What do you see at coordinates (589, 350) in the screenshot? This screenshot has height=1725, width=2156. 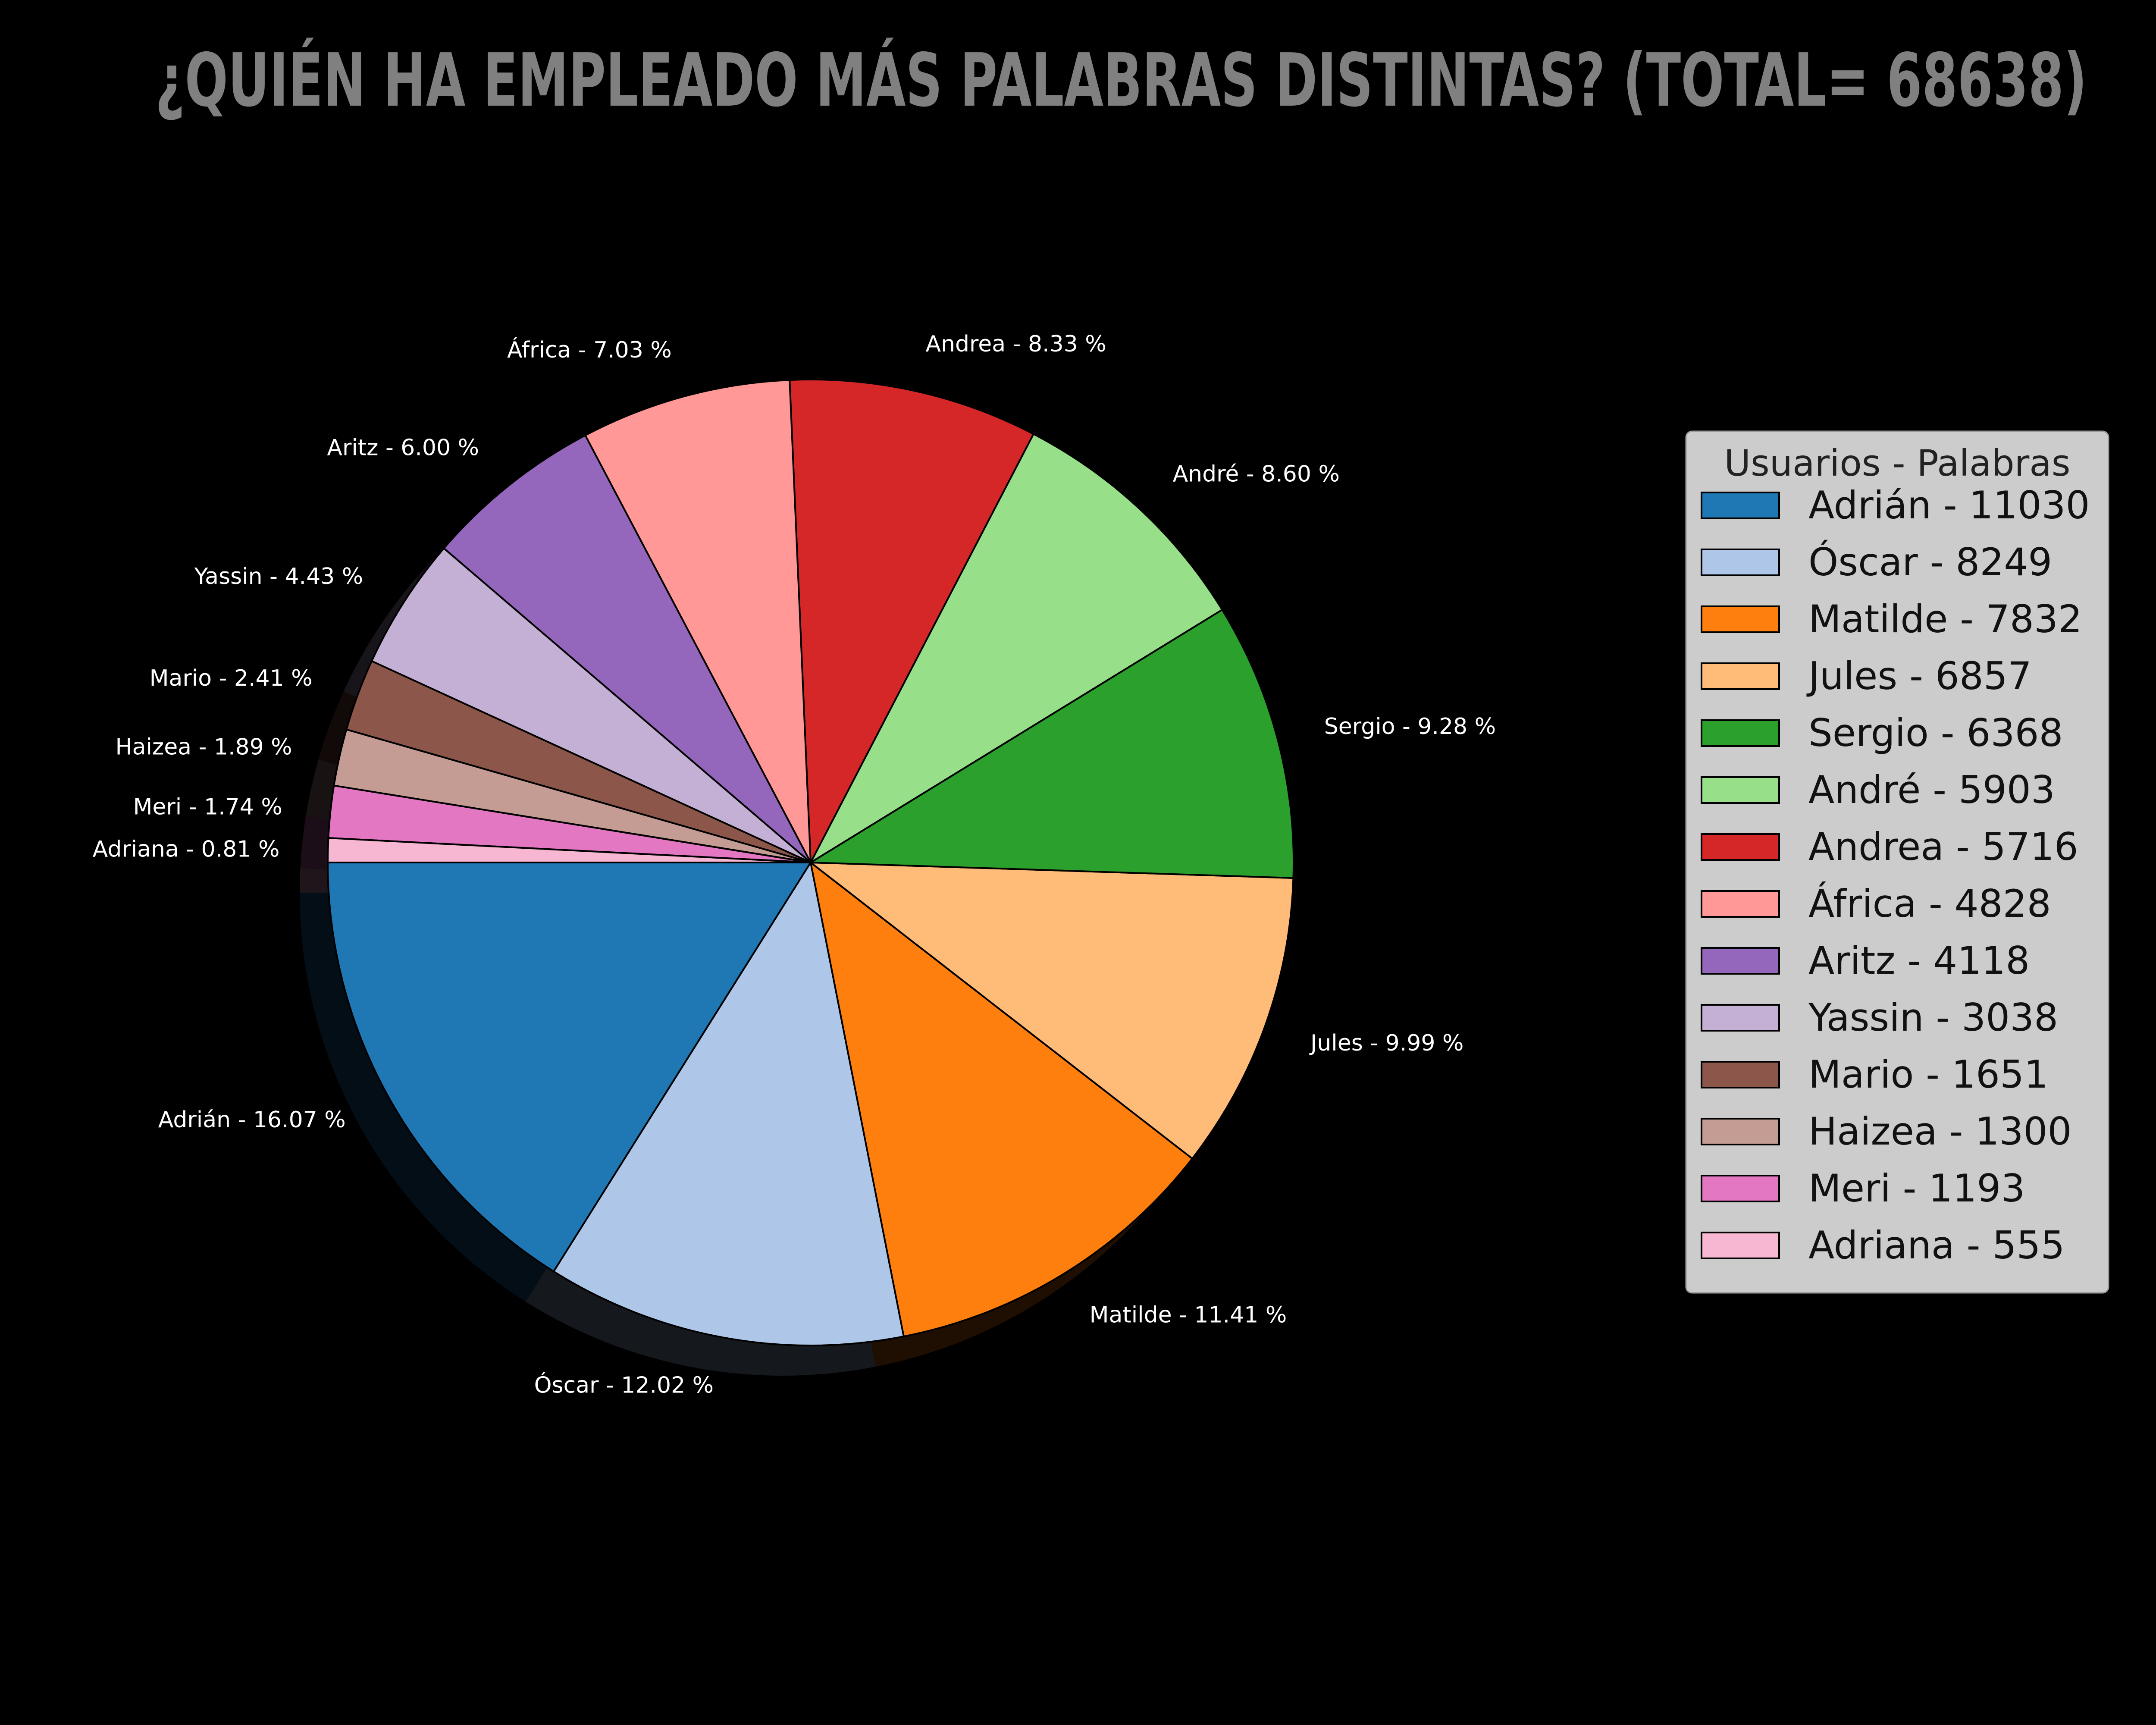 I see `slice-label-africa: África - 7.03 %` at bounding box center [589, 350].